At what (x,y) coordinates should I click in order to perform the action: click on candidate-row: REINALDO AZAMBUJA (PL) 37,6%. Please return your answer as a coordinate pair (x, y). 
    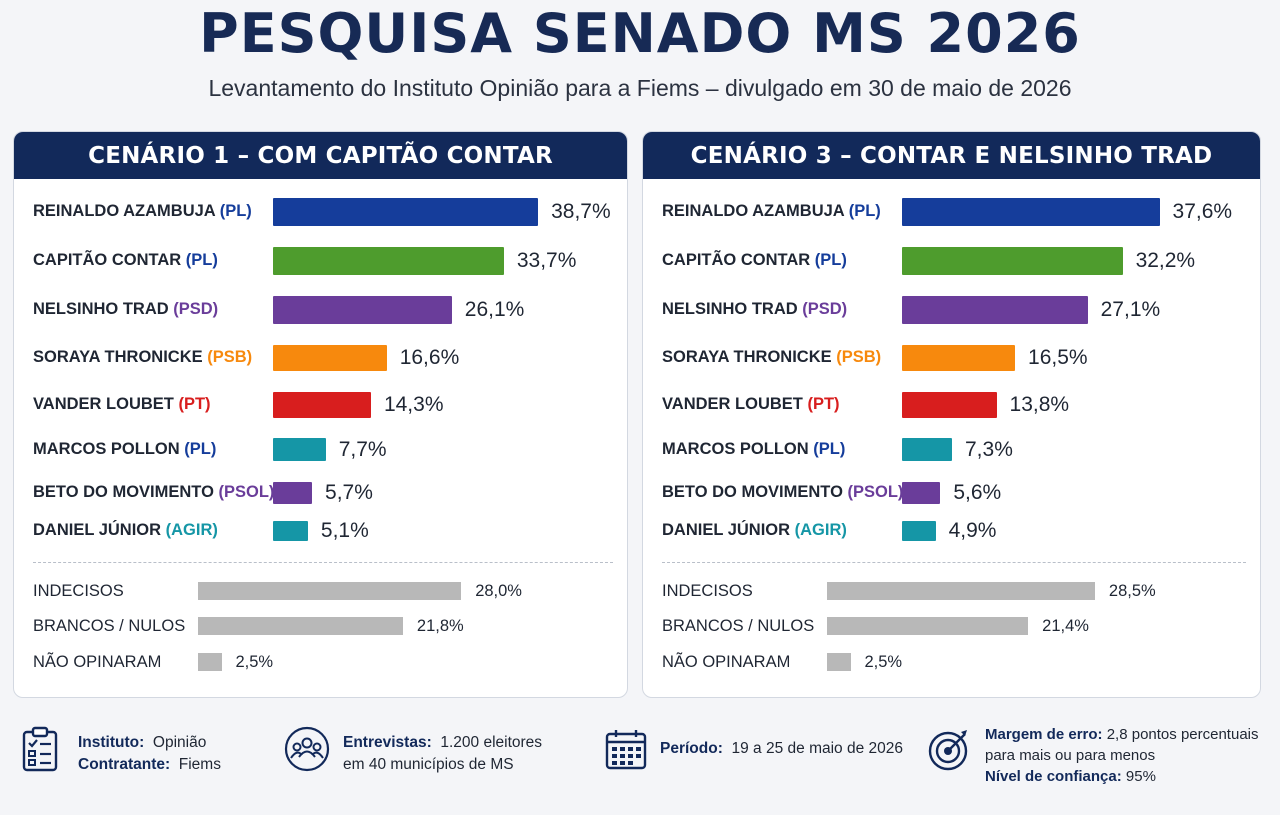
    Looking at the image, I should click on (951, 212).